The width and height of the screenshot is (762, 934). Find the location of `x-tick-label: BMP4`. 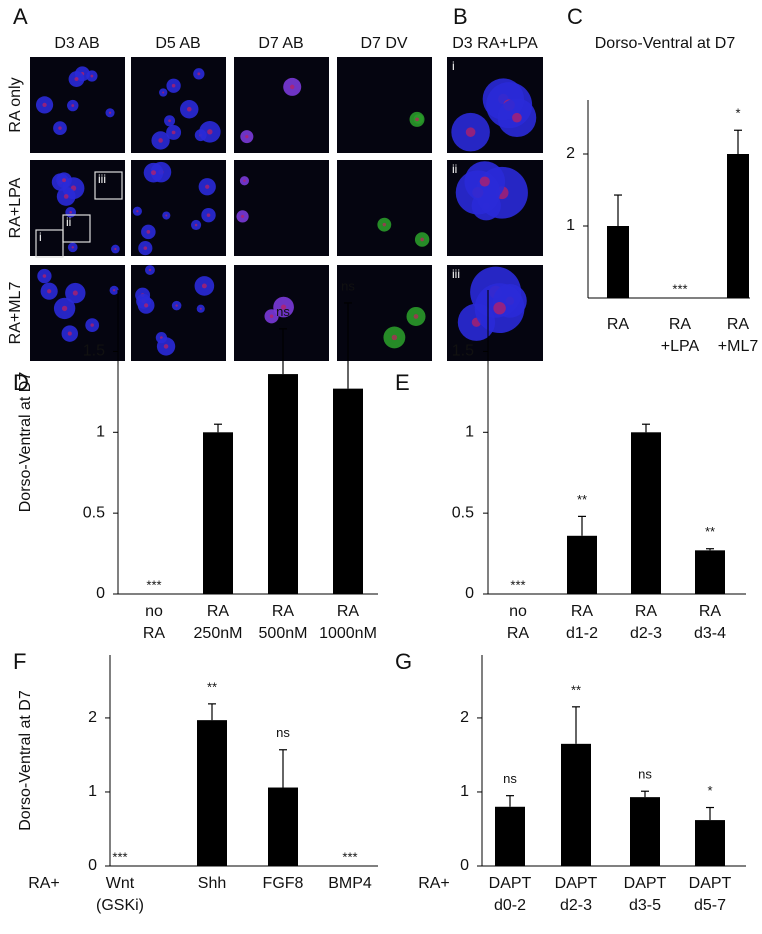

x-tick-label: BMP4 is located at coordinates (350, 883).